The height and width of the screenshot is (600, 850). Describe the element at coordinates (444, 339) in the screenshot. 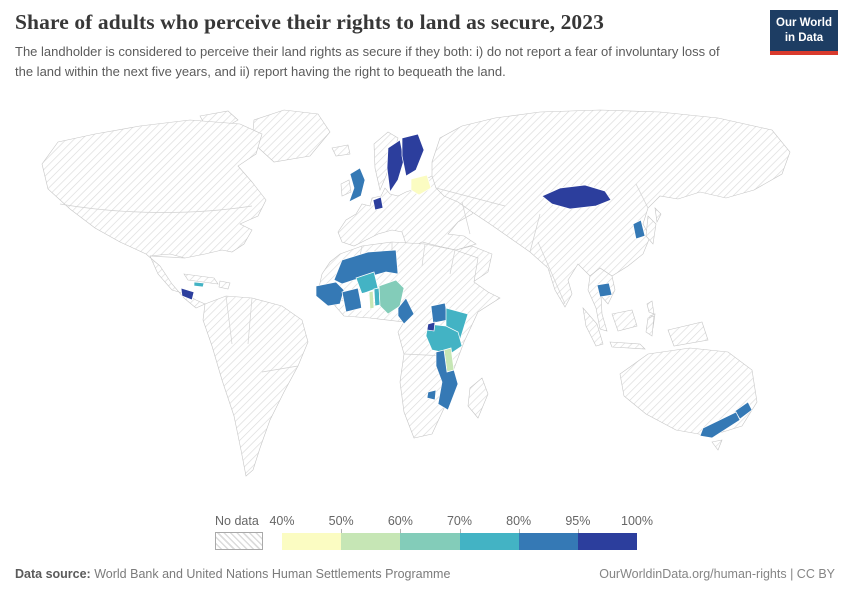

I see `country-tanzania` at that location.